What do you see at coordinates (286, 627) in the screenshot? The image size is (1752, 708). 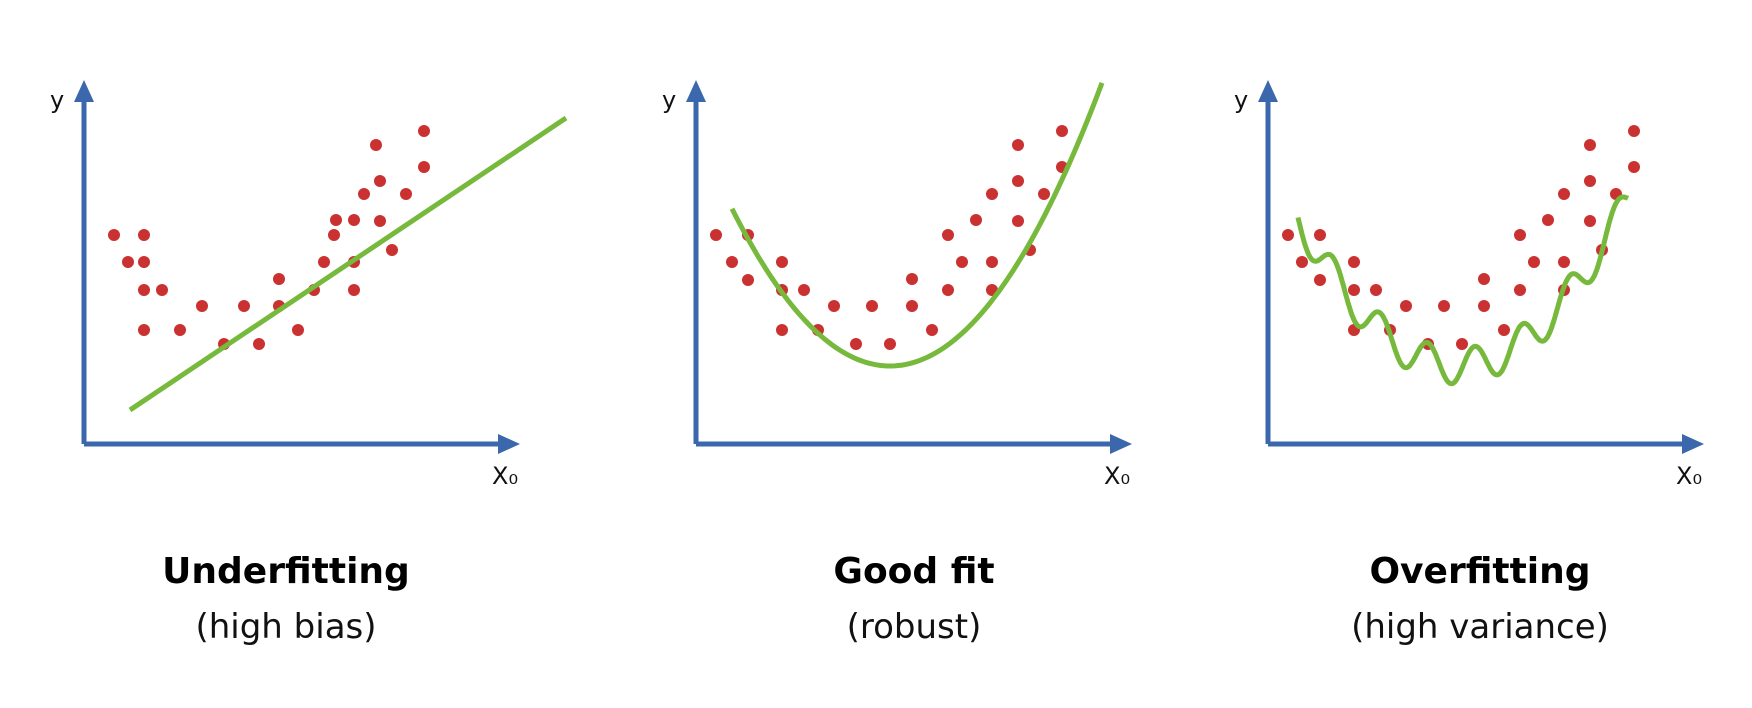 I see `underfitting-subtitle: (high bias)` at bounding box center [286, 627].